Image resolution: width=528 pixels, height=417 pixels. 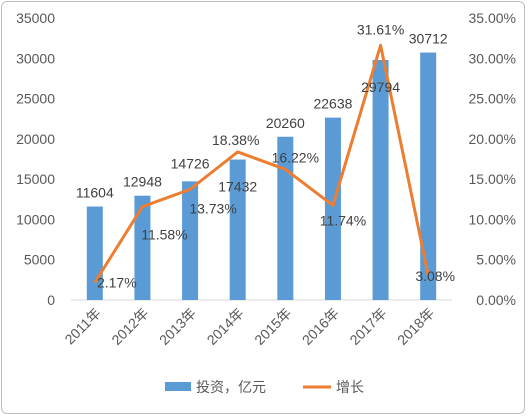 What do you see at coordinates (95, 193) in the screenshot?
I see `bar-value-label: 11604` at bounding box center [95, 193].